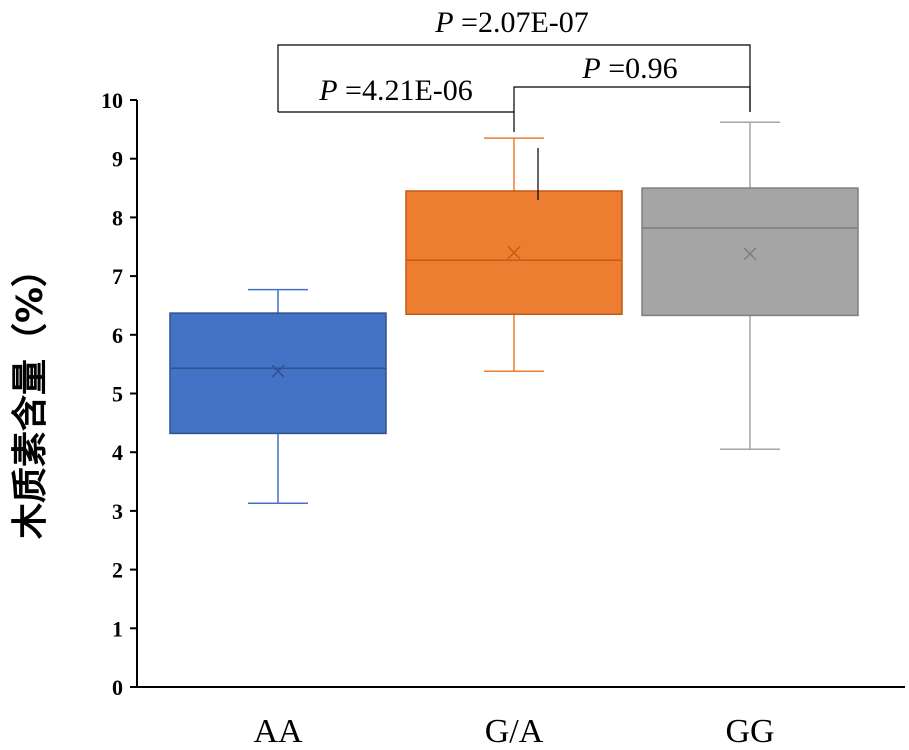  Describe the element at coordinates (112, 100) in the screenshot. I see `y-tick-label: 10` at that location.